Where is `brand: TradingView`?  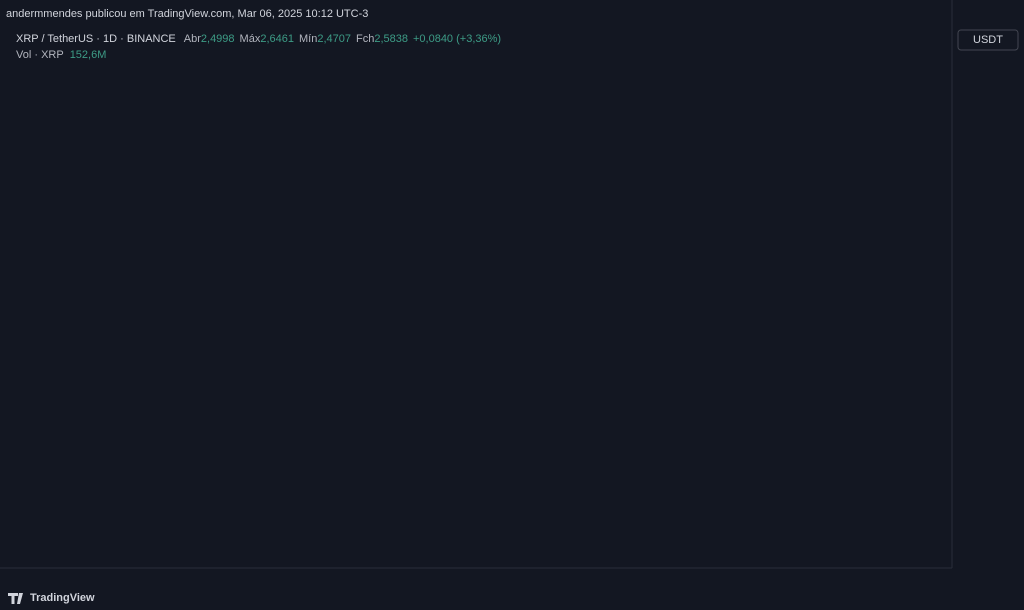
brand: TradingView is located at coordinates (62, 598).